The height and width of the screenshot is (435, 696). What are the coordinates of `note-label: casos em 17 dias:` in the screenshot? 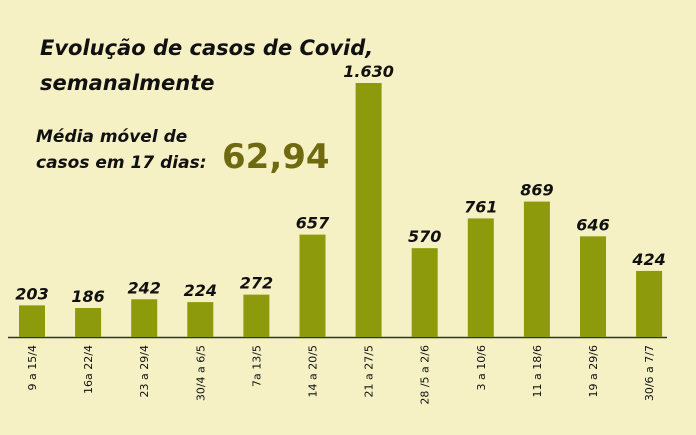 It's located at (121, 163).